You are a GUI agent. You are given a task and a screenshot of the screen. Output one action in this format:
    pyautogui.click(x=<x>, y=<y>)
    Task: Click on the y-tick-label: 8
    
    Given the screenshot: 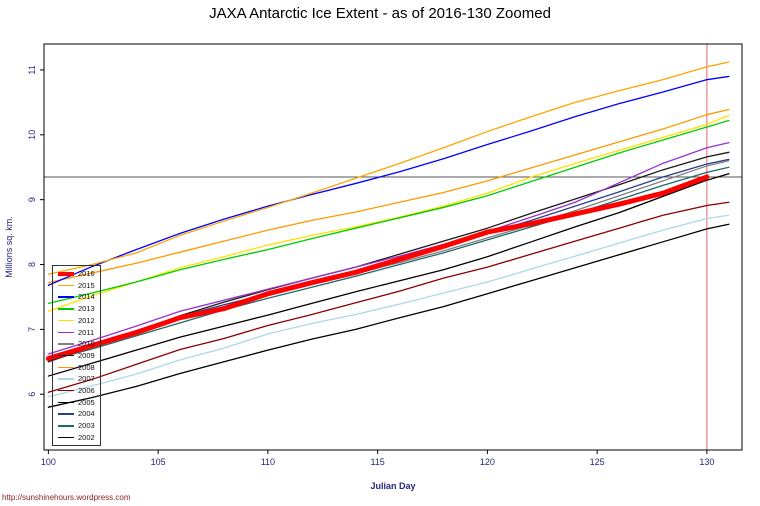 What is the action you would take?
    pyautogui.click(x=32, y=264)
    